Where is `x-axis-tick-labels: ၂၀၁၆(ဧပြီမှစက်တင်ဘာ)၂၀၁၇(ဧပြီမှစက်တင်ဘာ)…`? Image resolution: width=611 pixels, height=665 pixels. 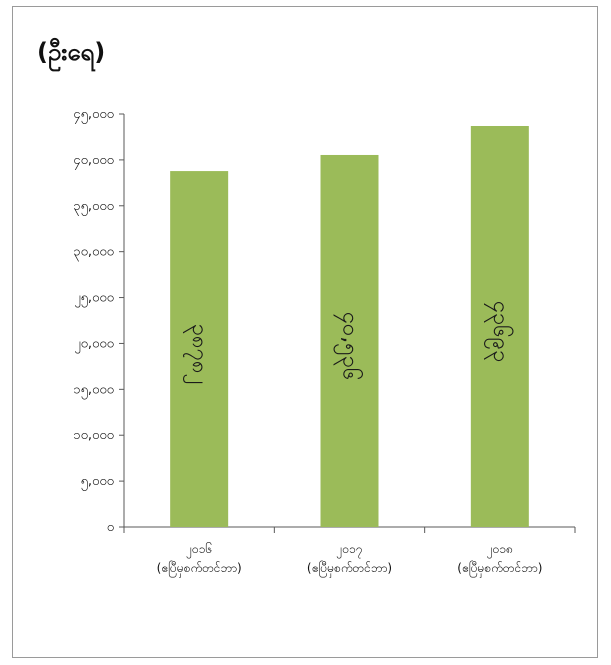 x-axis-tick-labels: ၂၀၁၆(ဧပြီမှစက်တင်ဘာ)၂၀၁၇(ဧပြီမှစက်တင်ဘာ)… is located at coordinates (350, 559).